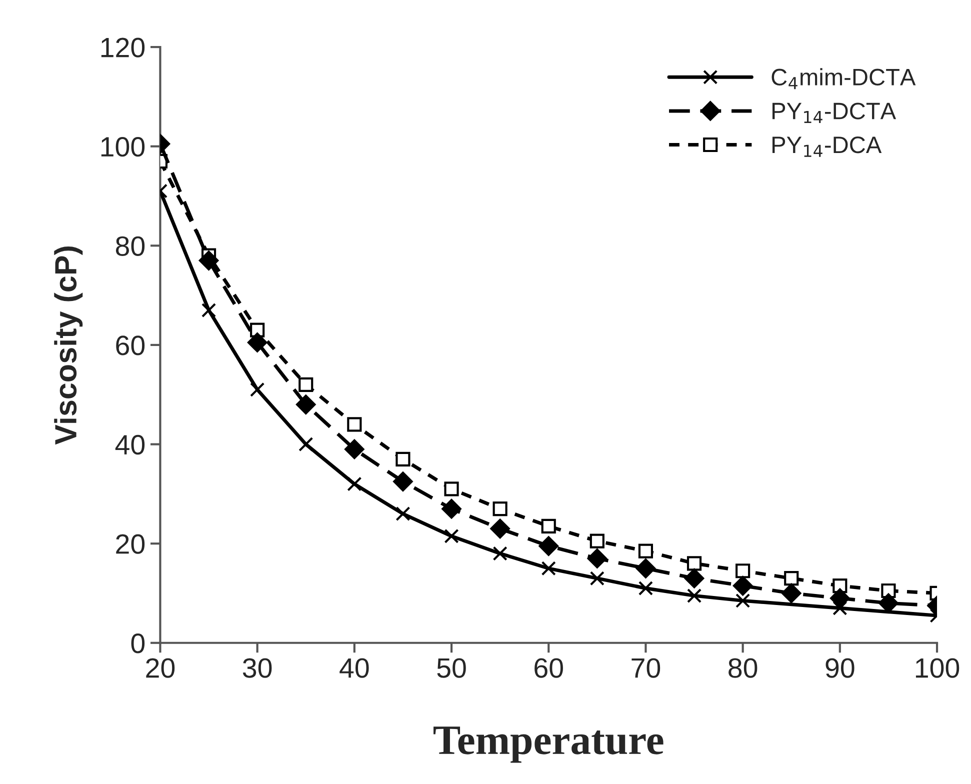 The image size is (971, 784). Describe the element at coordinates (549, 744) in the screenshot. I see `x-axis-title: Temperature` at that location.